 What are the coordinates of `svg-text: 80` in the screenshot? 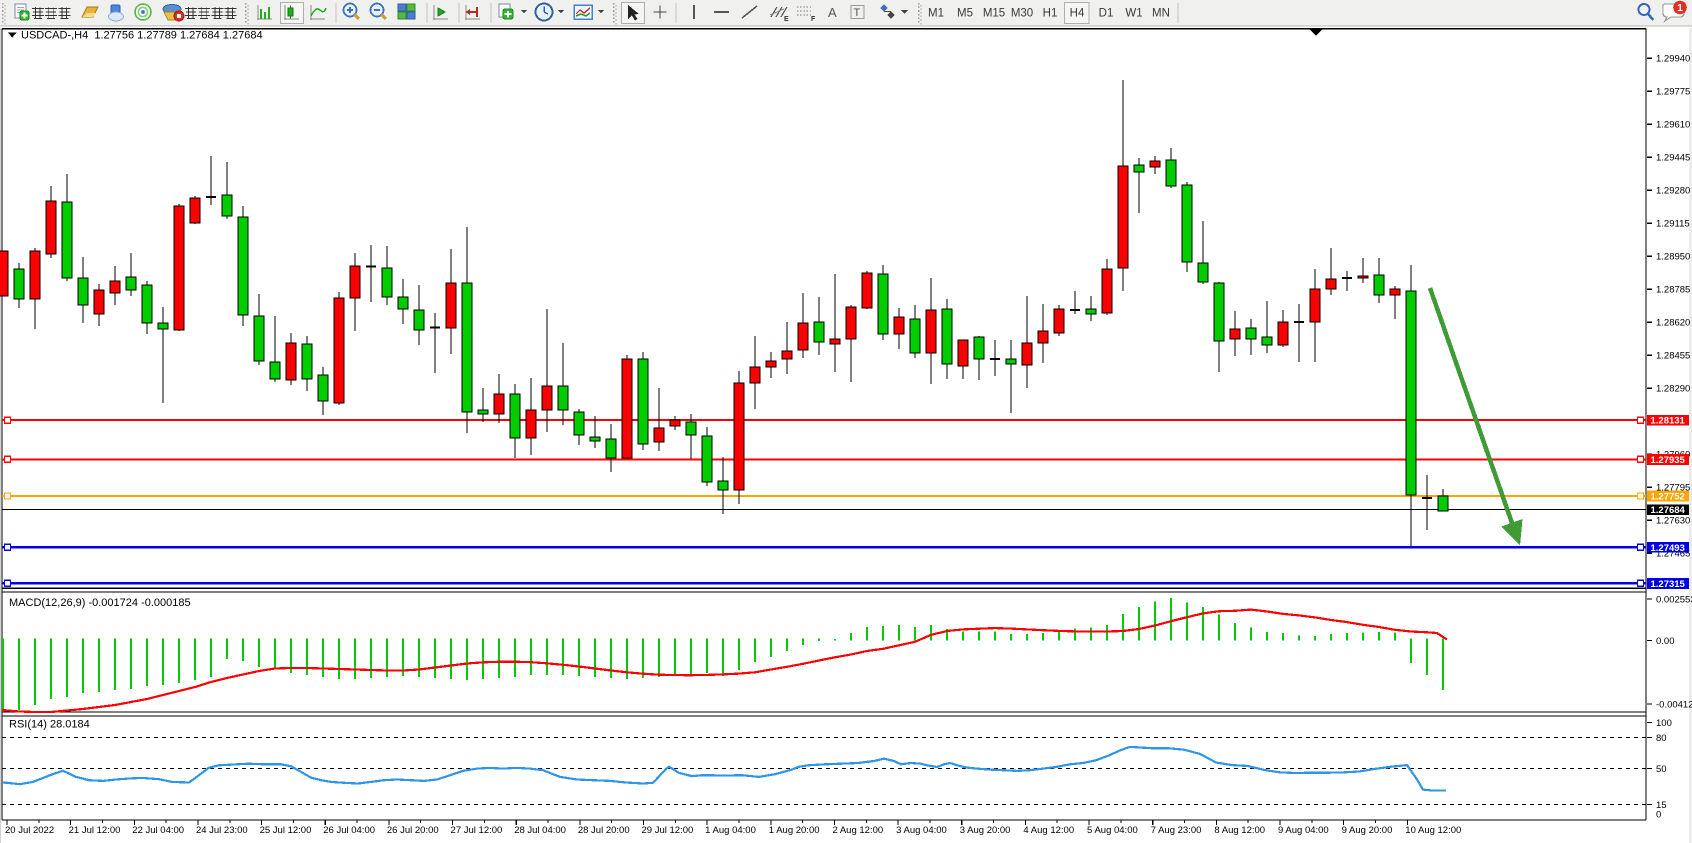 It's located at (1661, 738).